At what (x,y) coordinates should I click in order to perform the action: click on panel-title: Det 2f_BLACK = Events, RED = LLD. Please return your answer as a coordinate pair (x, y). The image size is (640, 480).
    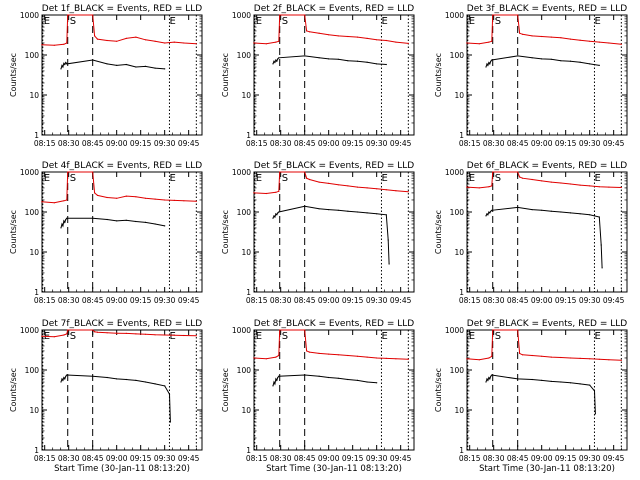
    Looking at the image, I should click on (334, 9).